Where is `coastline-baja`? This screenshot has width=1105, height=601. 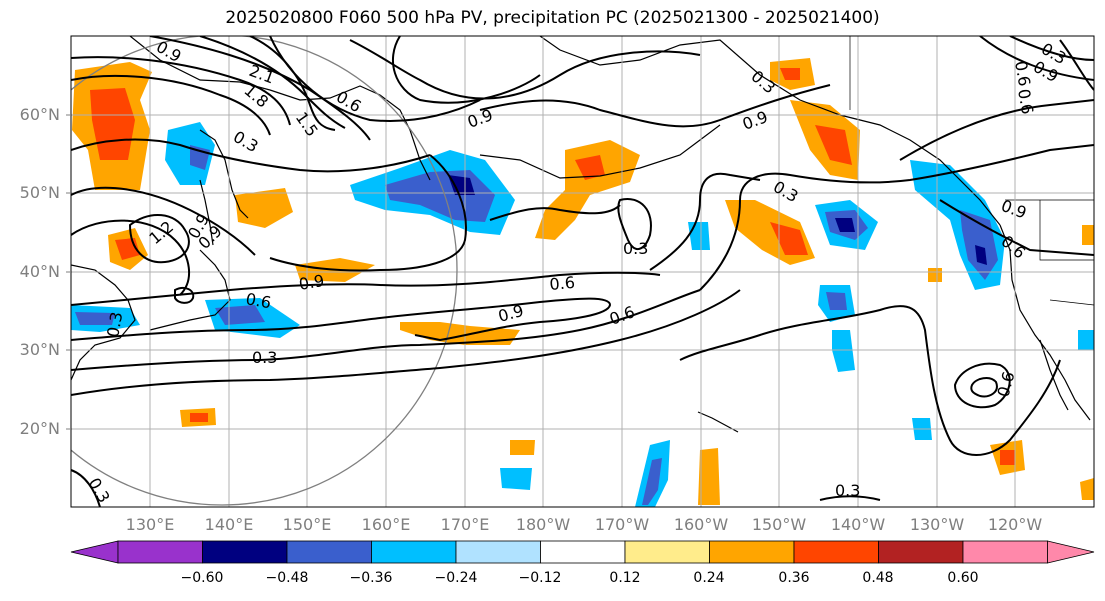 coastline-baja is located at coordinates (1054, 375).